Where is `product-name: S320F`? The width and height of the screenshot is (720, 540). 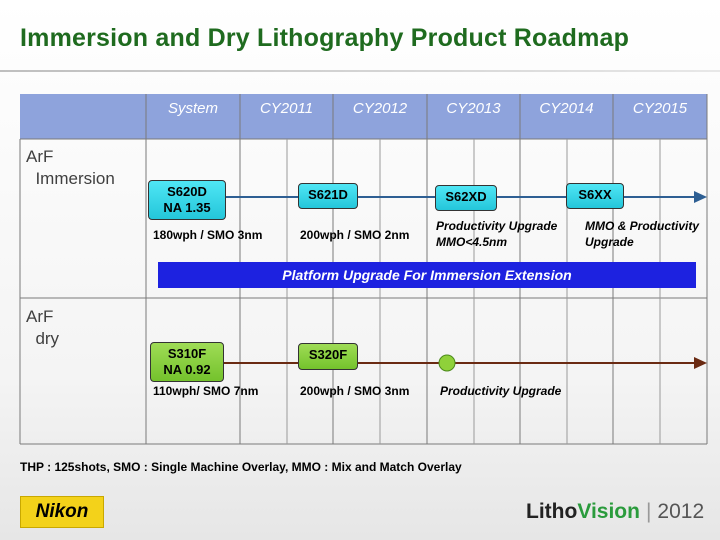 product-name: S320F is located at coordinates (328, 354).